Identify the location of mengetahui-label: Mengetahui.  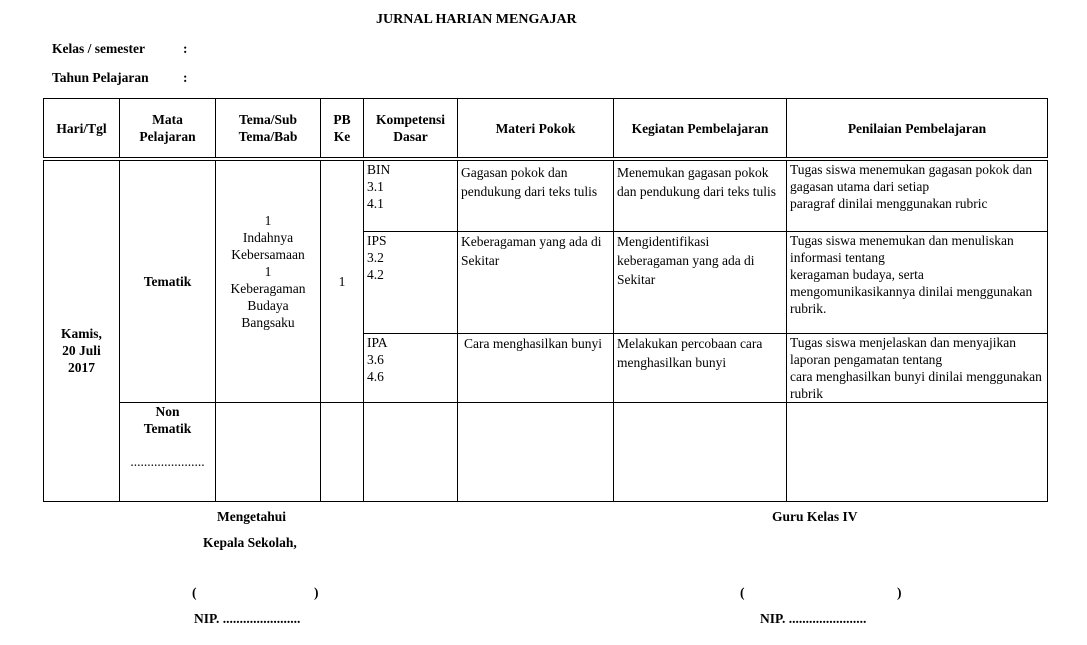
(251, 516).